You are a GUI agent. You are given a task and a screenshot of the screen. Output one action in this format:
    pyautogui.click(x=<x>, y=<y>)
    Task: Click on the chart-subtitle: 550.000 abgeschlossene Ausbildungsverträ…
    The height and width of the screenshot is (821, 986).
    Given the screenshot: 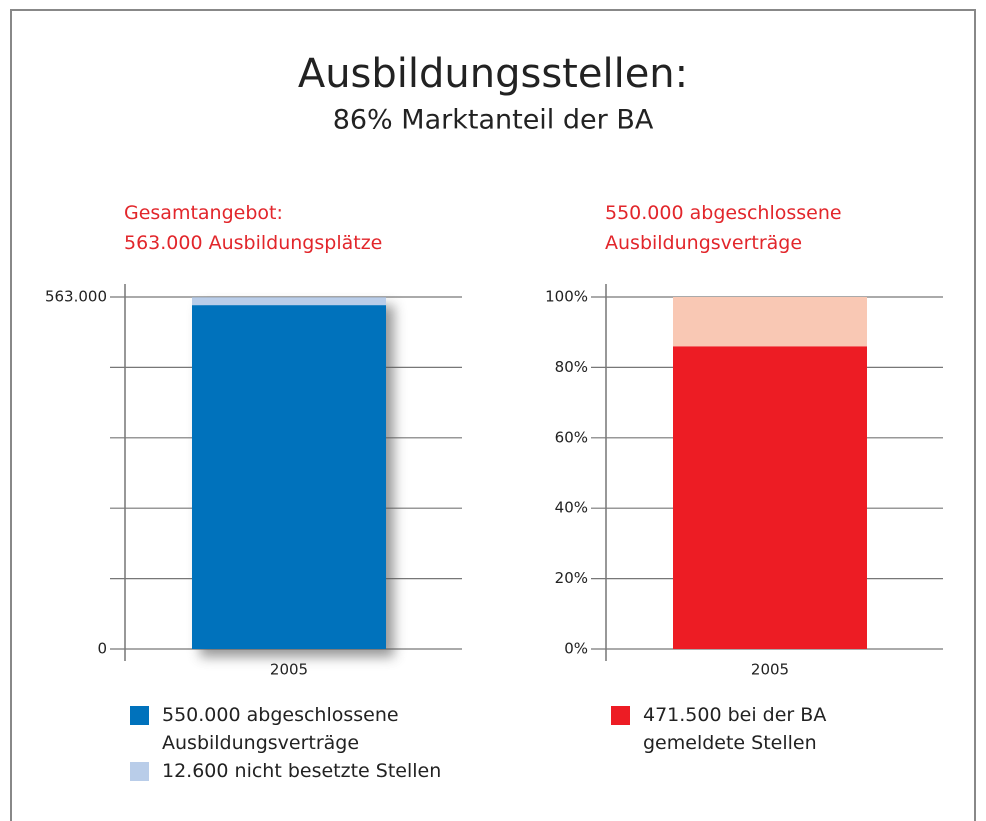 What is the action you would take?
    pyautogui.click(x=723, y=228)
    